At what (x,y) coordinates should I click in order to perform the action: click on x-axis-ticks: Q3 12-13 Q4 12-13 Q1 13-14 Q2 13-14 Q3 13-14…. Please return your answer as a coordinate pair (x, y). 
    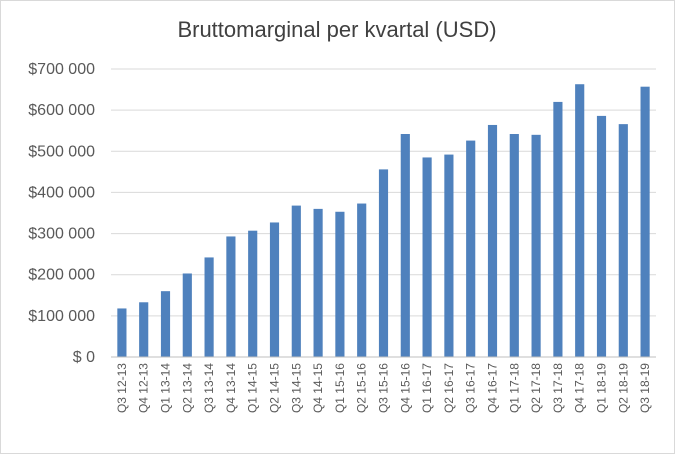
    Looking at the image, I should click on (383, 388).